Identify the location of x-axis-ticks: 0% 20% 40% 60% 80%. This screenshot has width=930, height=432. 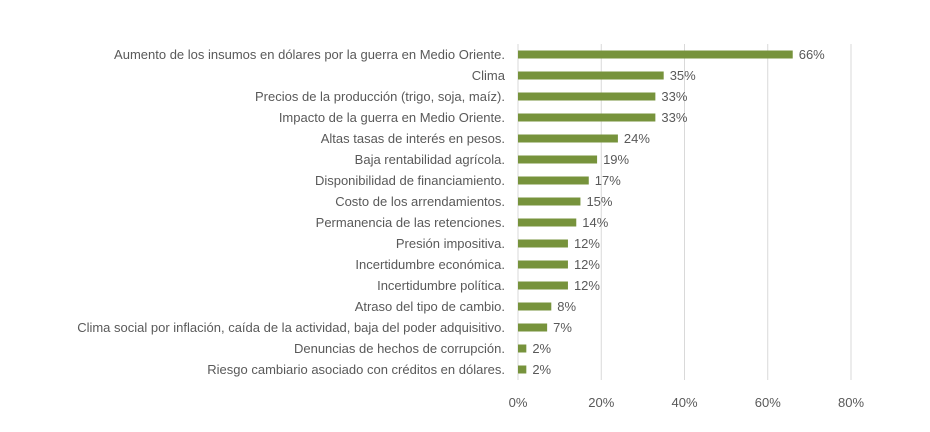
(687, 402).